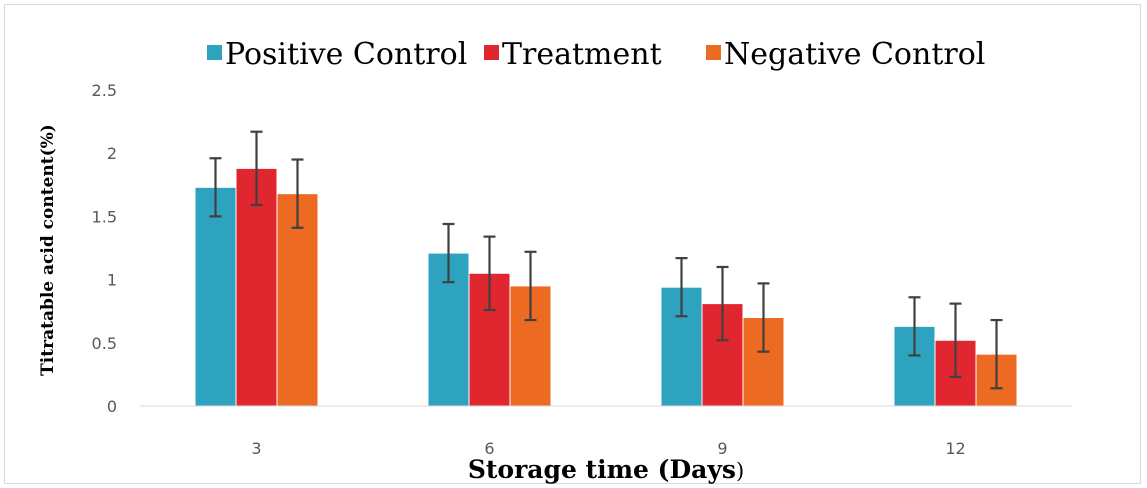  I want to click on legend-label: Negative Control, so click(854, 54).